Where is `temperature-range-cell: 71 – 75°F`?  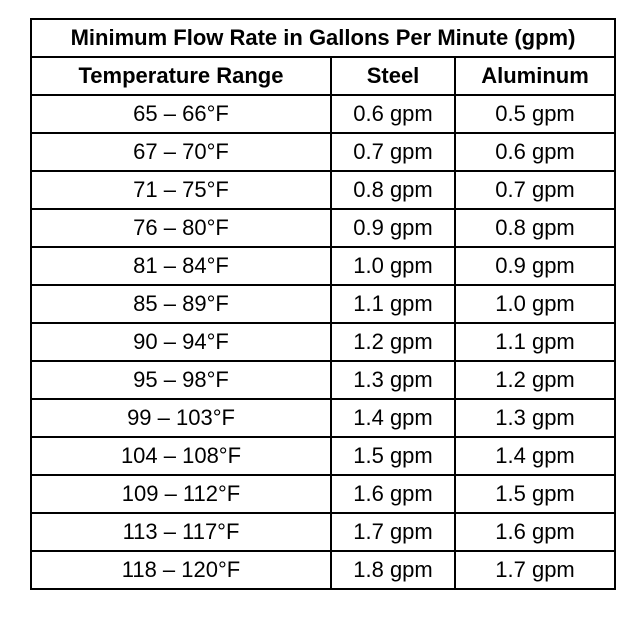 temperature-range-cell: 71 – 75°F is located at coordinates (181, 190).